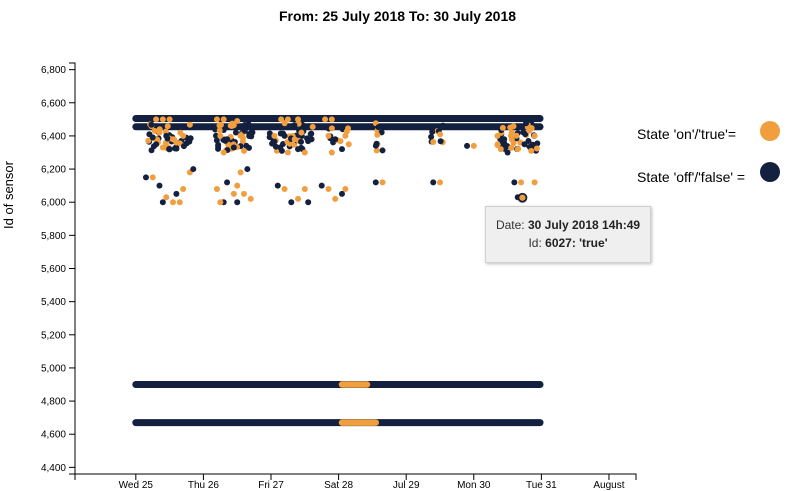 The width and height of the screenshot is (795, 491). Describe the element at coordinates (53, 236) in the screenshot. I see `y-tick-label: 5,800` at that location.